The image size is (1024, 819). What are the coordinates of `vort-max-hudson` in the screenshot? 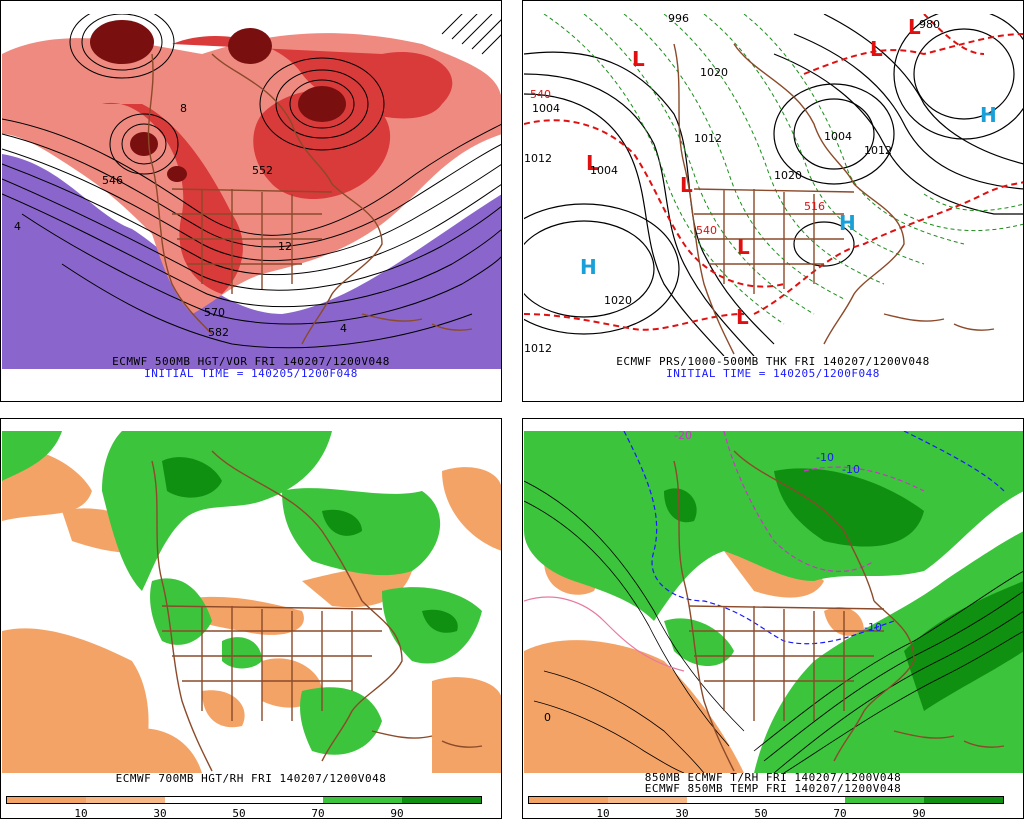 It's located at (322, 104).